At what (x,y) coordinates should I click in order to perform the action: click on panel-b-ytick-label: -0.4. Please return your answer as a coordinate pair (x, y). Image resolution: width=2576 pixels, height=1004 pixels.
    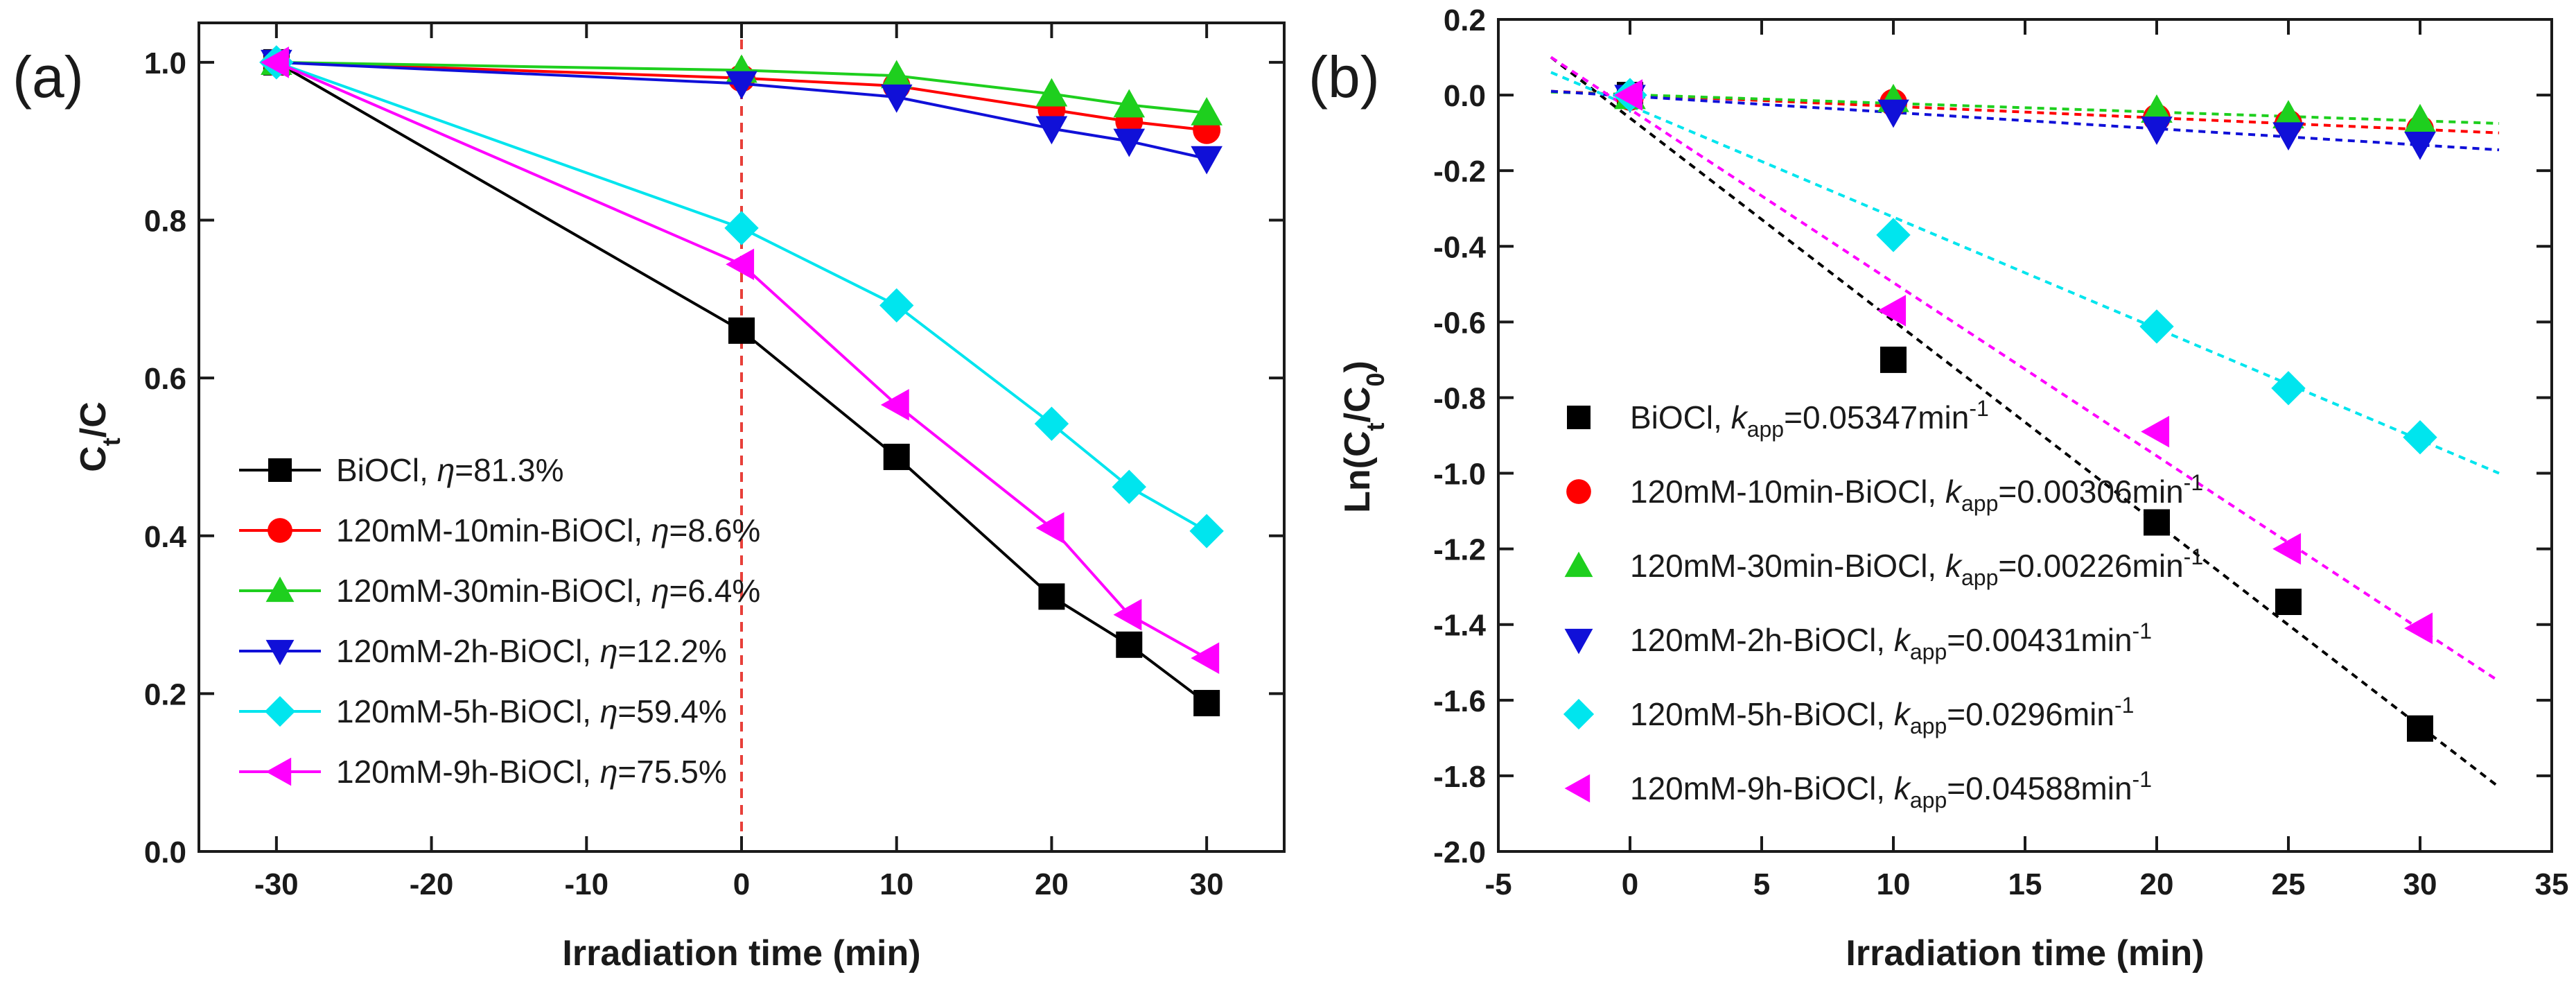
    Looking at the image, I should click on (1459, 247).